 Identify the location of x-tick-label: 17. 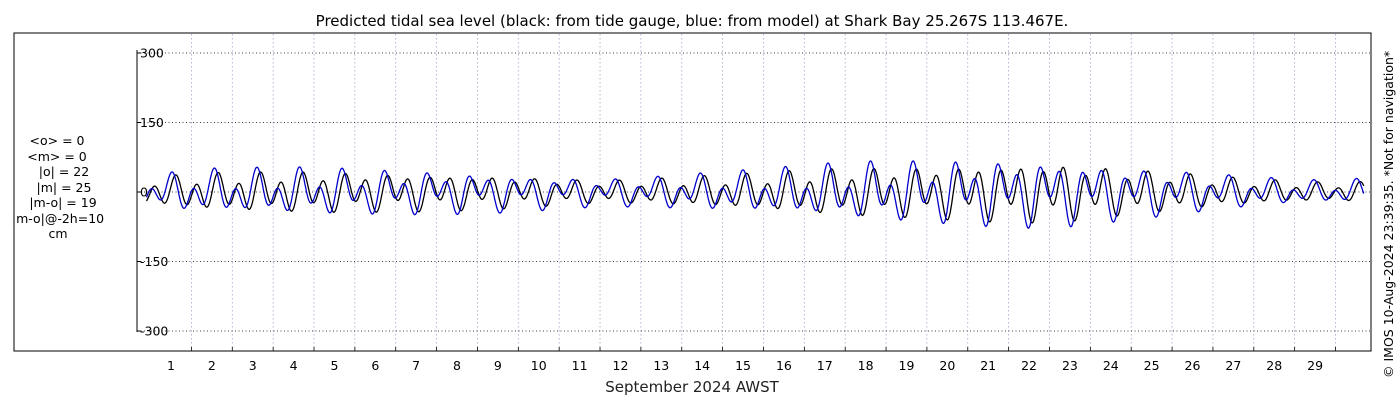
(825, 365).